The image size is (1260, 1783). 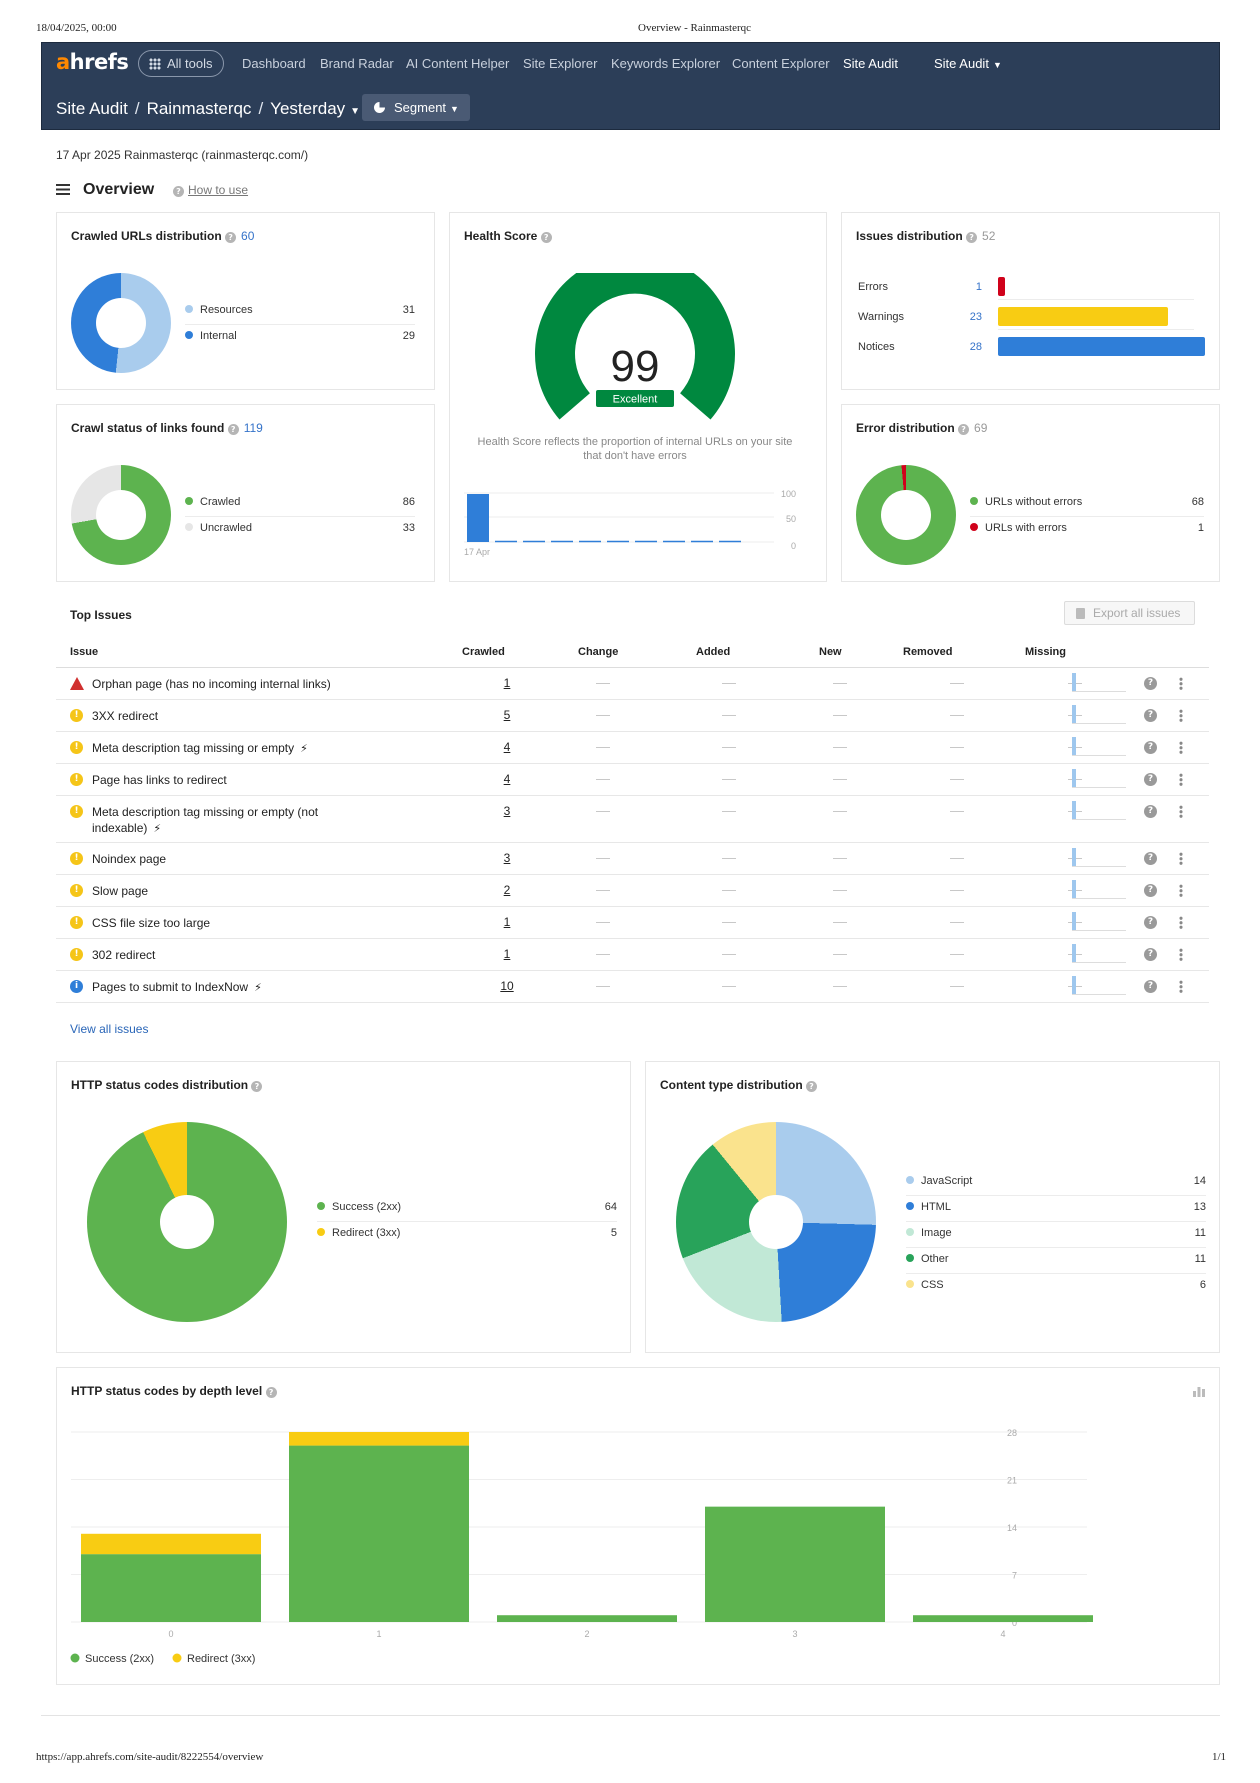 I want to click on issue-row: ! 302 redirect 1?, so click(x=632, y=955).